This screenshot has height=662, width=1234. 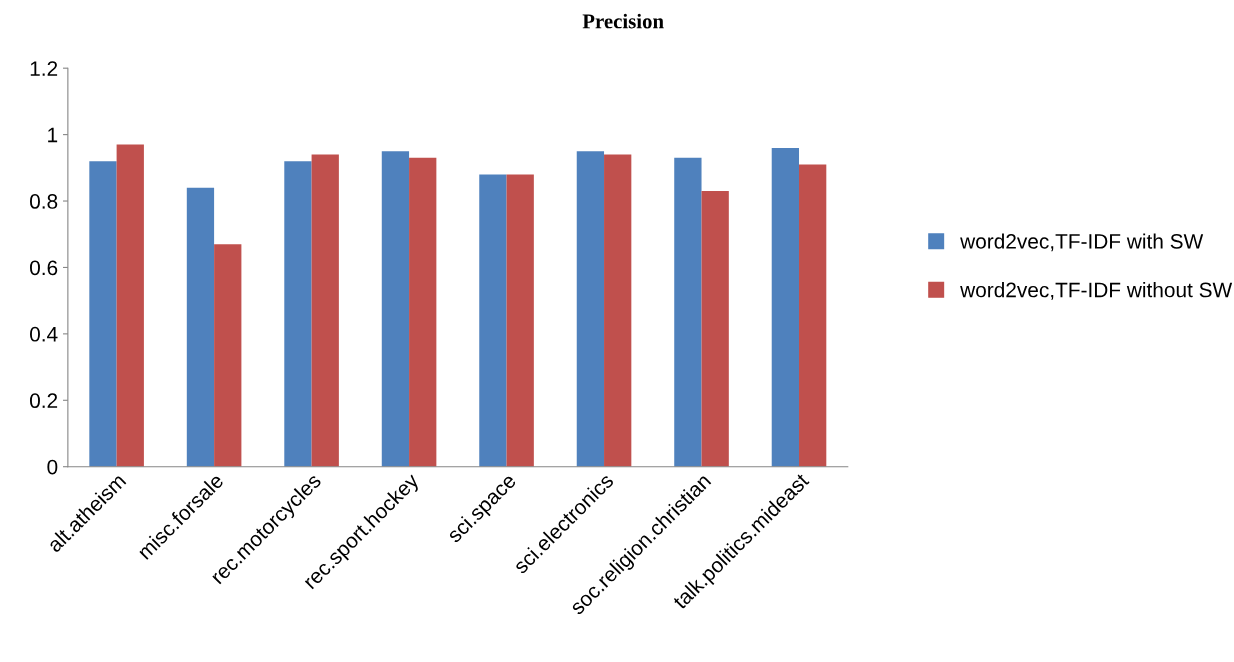 I want to click on y-tick-label: 0.8, so click(x=44, y=201).